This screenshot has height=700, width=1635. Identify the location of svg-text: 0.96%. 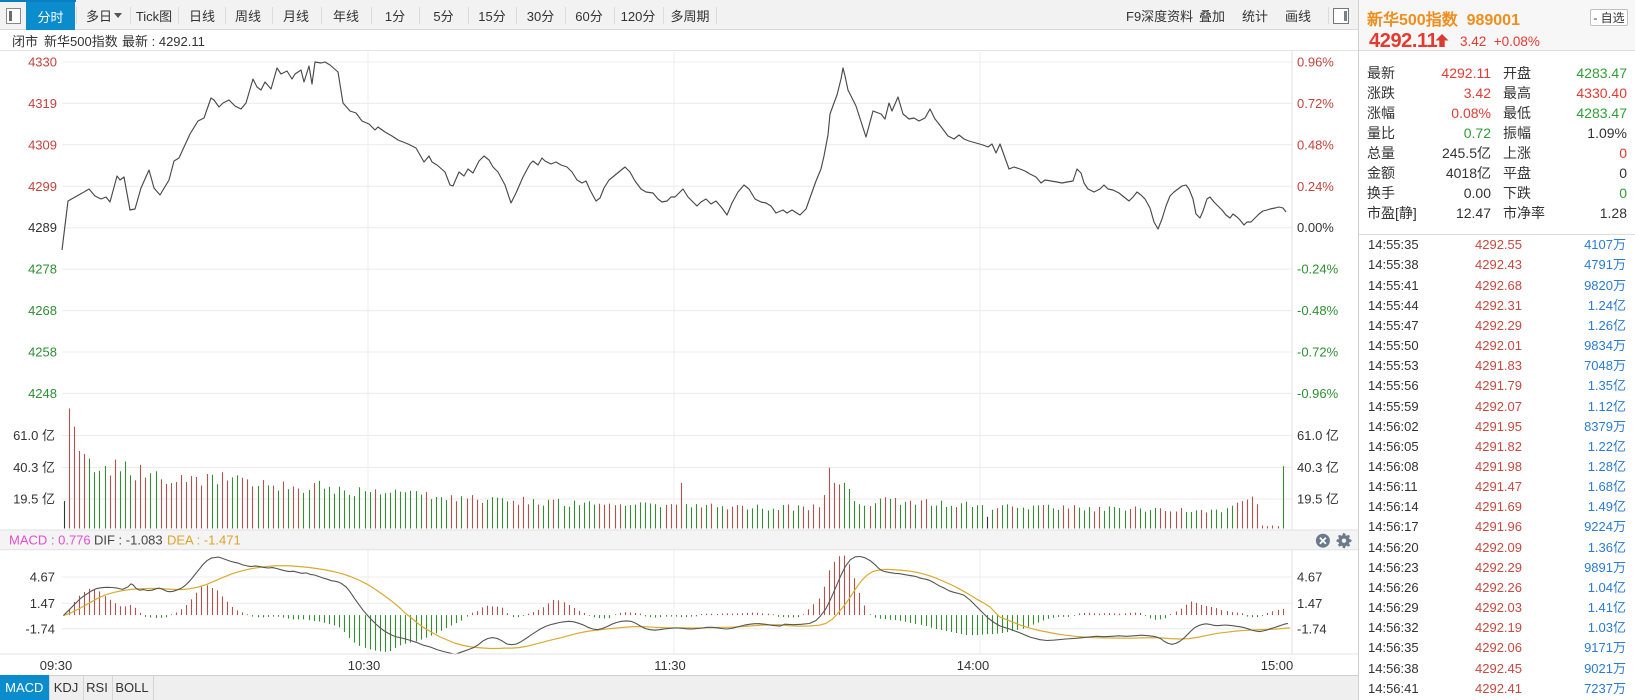
(1315, 62).